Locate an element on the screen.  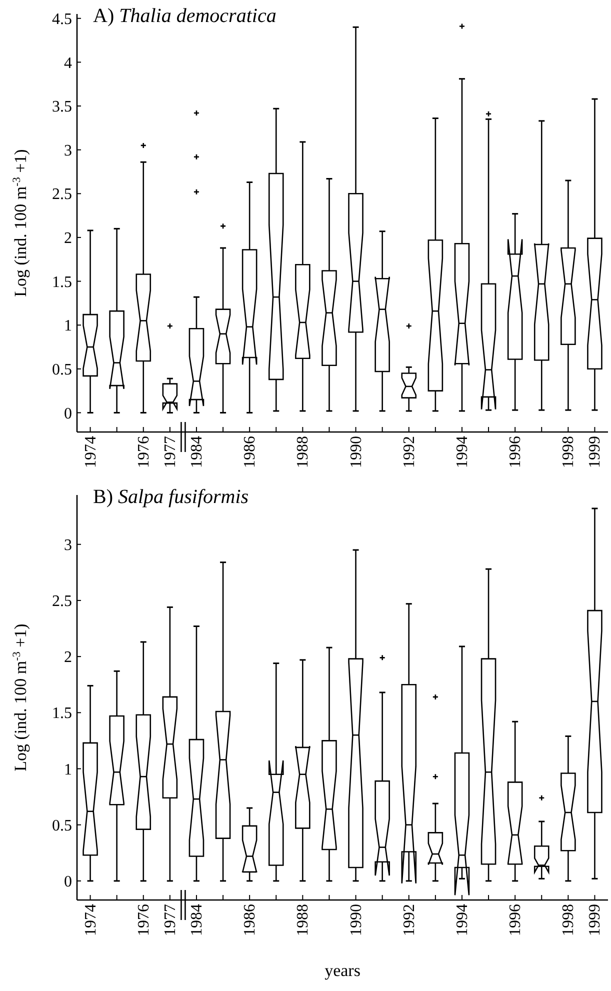
chart-title: A) Thalia democratica is located at coordinates (184, 16).